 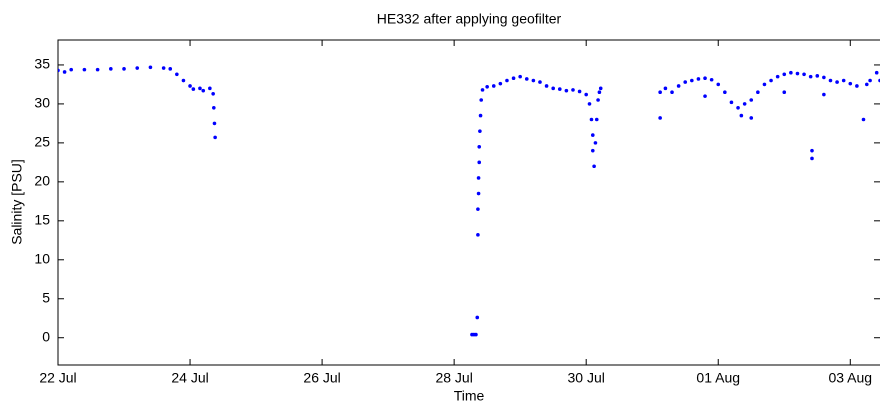 I want to click on x-axis-label: Time, so click(x=469, y=396).